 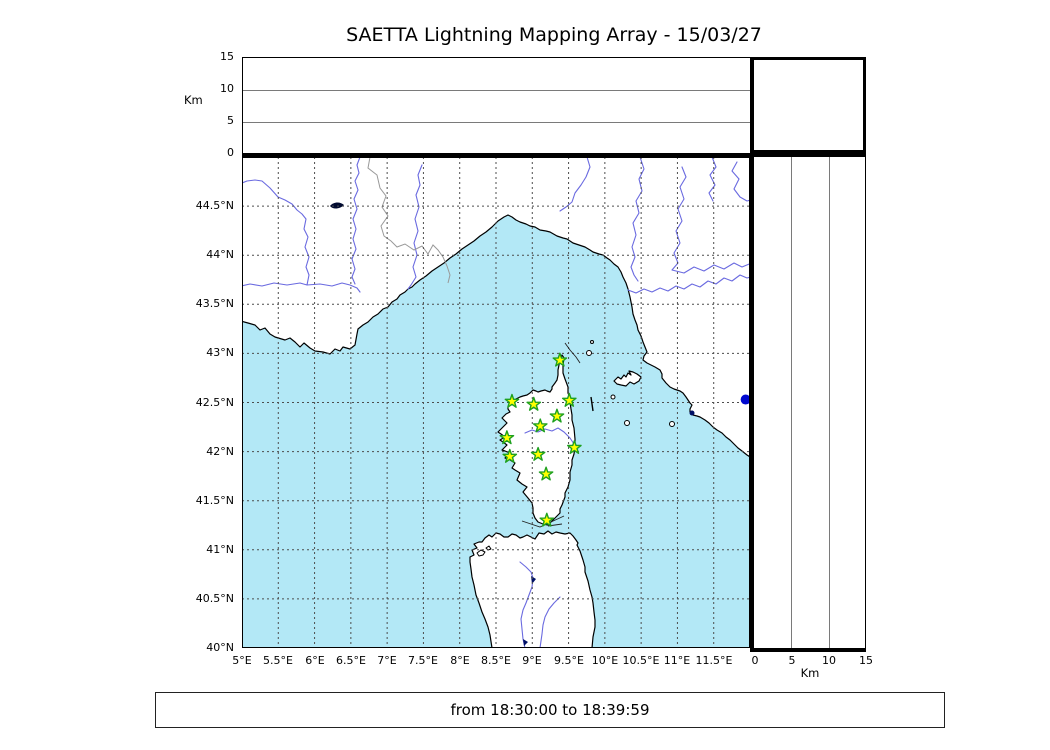 I want to click on altitude-tick-label: 10, so click(x=227, y=88).